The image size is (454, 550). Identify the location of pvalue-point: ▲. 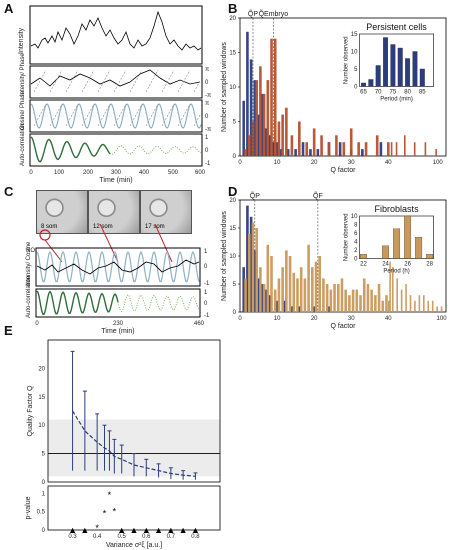
(158, 530).